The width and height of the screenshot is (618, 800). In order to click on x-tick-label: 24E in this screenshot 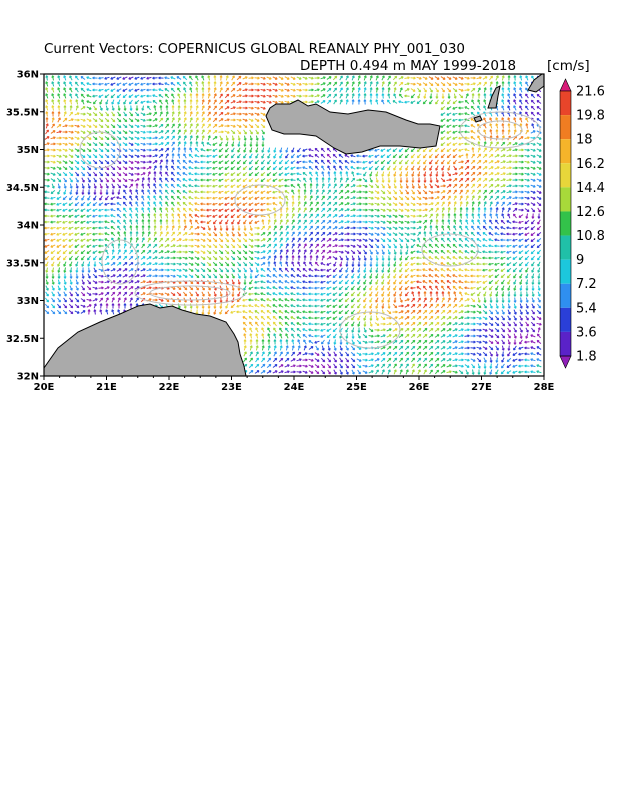, I will do `click(294, 387)`.